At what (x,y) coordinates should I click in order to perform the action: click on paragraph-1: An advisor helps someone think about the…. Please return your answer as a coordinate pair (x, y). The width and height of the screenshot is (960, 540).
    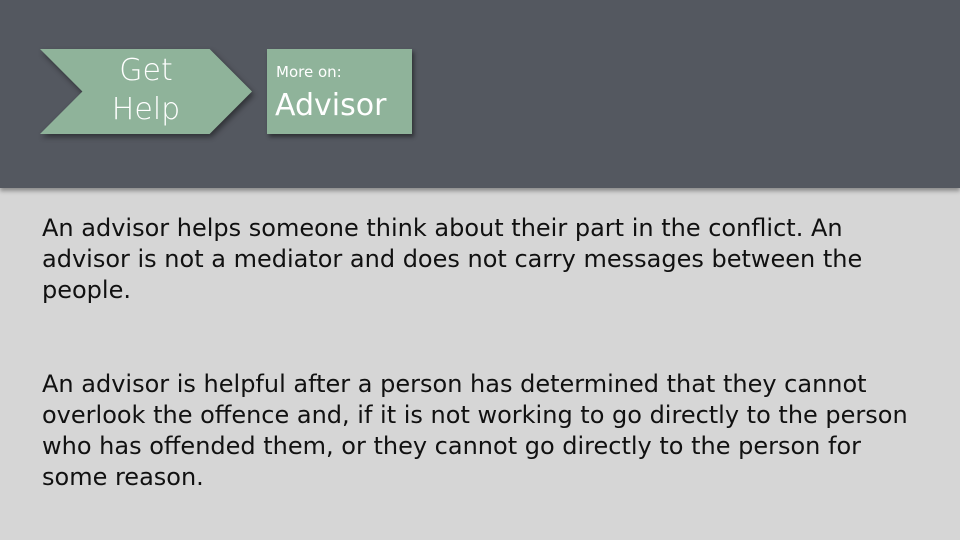
    Looking at the image, I should click on (452, 259).